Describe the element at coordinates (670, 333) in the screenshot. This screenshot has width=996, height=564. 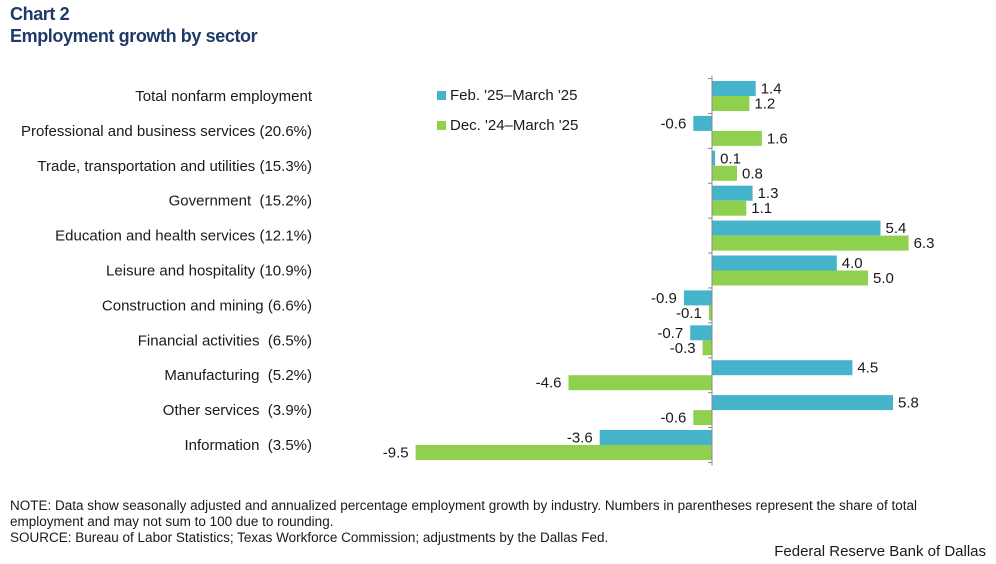
I see `data-label-series-1: -0.7` at that location.